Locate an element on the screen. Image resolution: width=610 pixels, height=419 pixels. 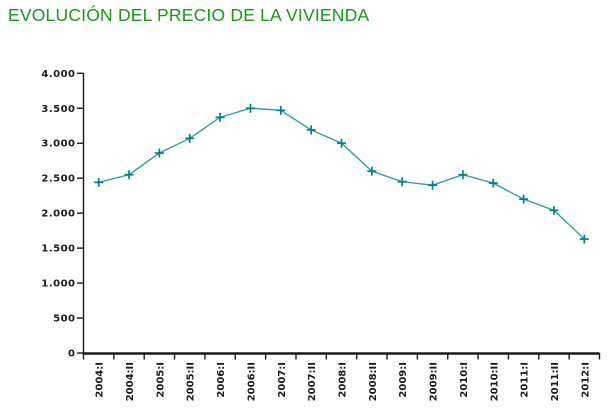
x-tick-label: 2010:II is located at coordinates (494, 381).